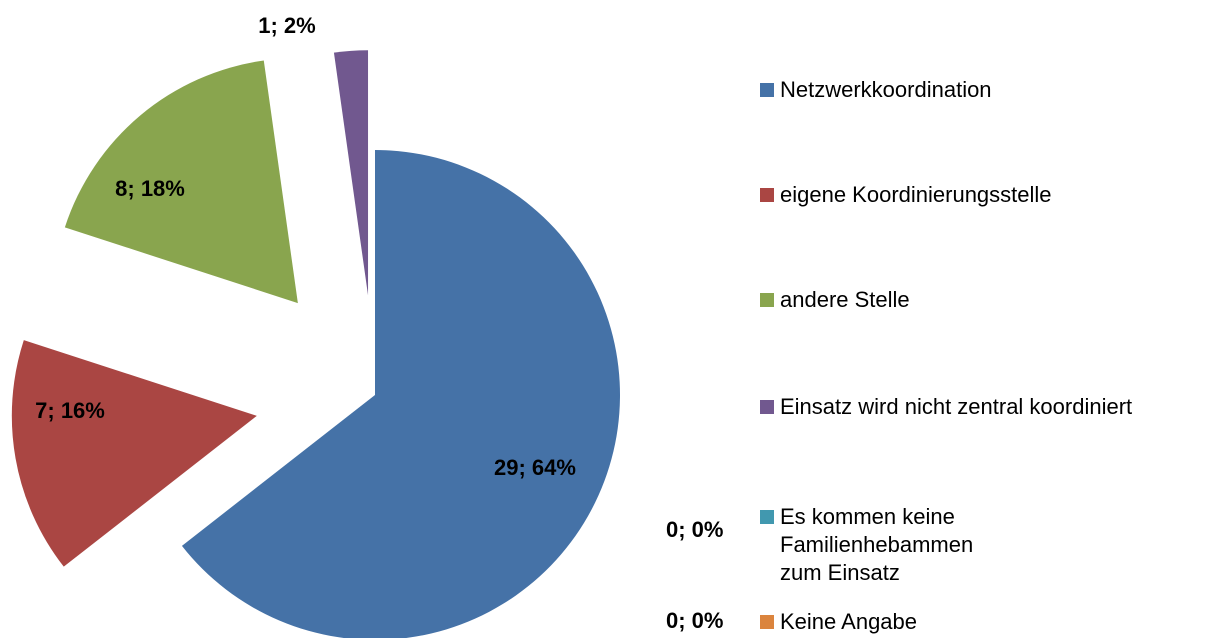 Image resolution: width=1231 pixels, height=638 pixels. I want to click on legend-label: eigene Koordinierungsstelle, so click(916, 194).